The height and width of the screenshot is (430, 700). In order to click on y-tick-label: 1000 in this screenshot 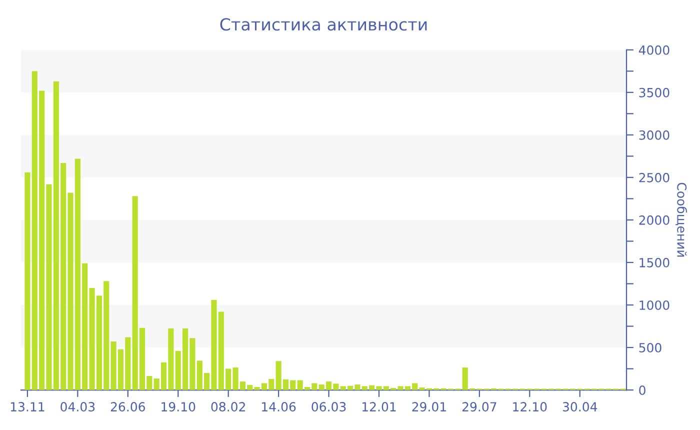, I will do `click(655, 305)`.